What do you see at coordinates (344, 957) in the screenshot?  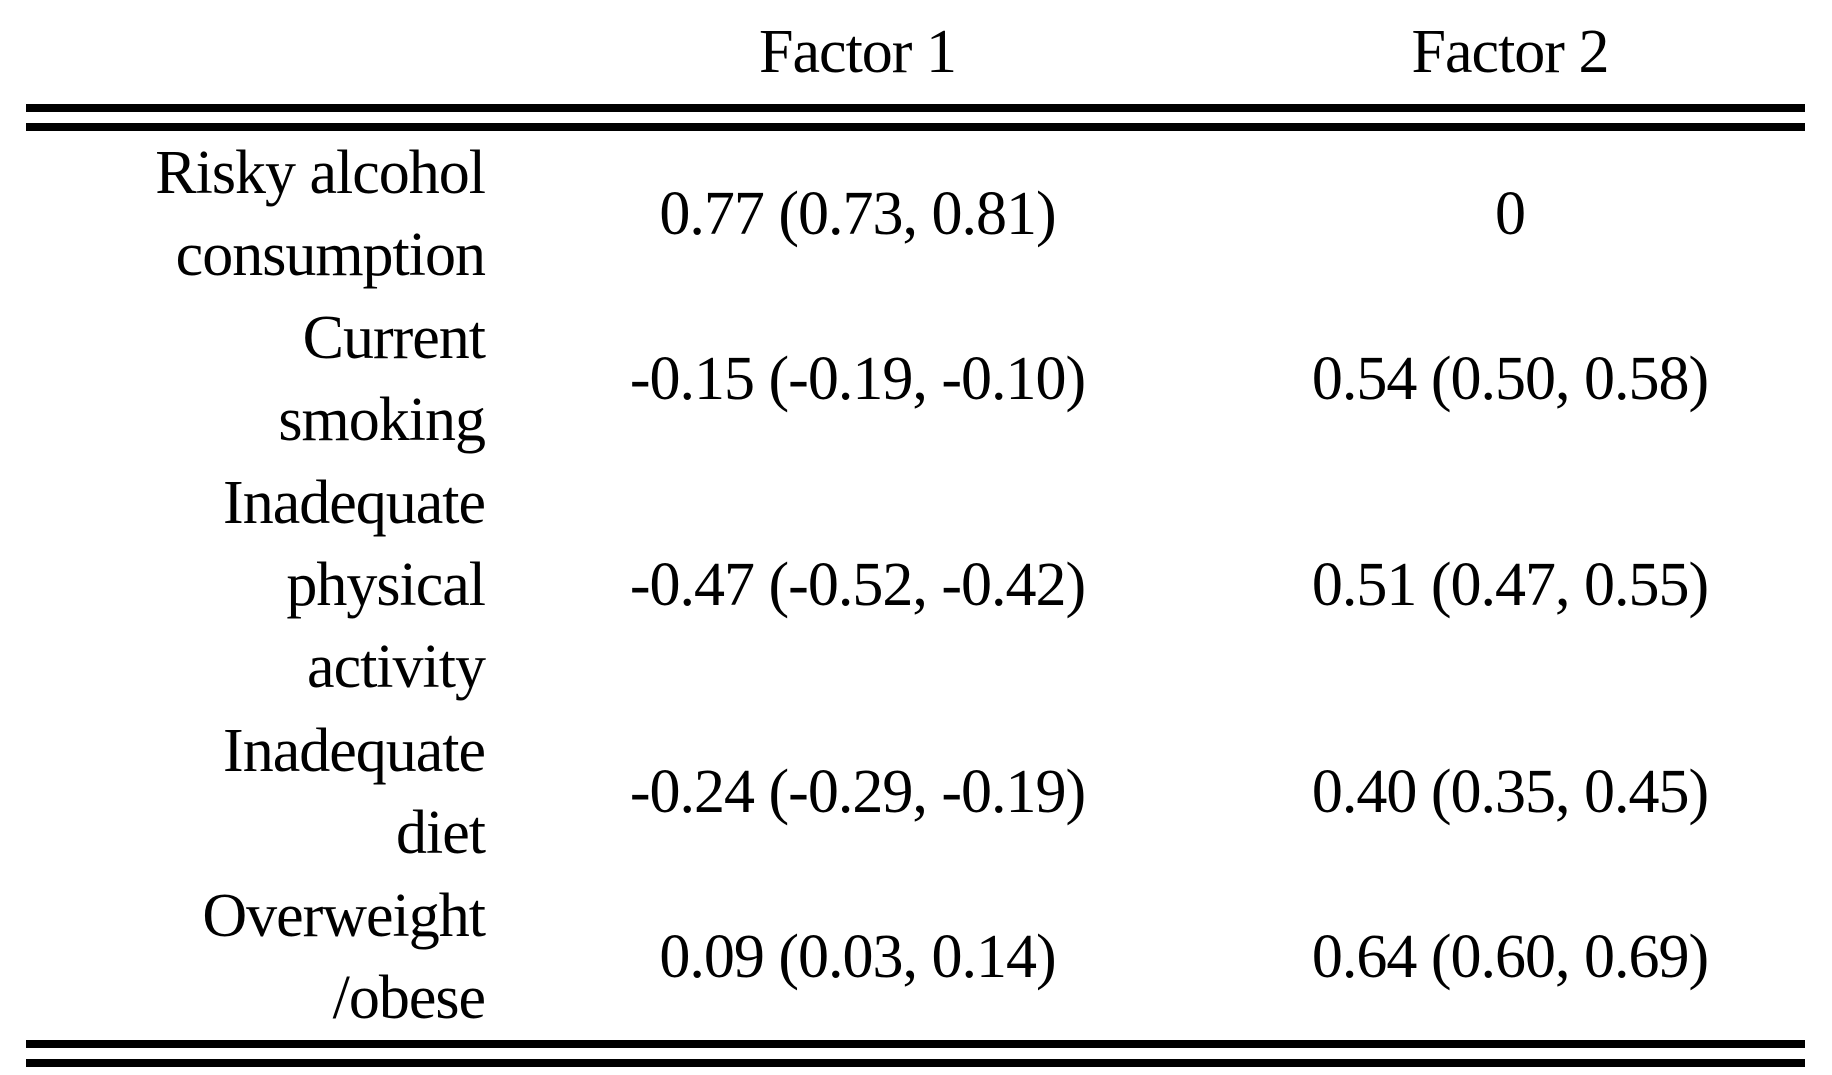 I see `row-label: Overweight /obese` at bounding box center [344, 957].